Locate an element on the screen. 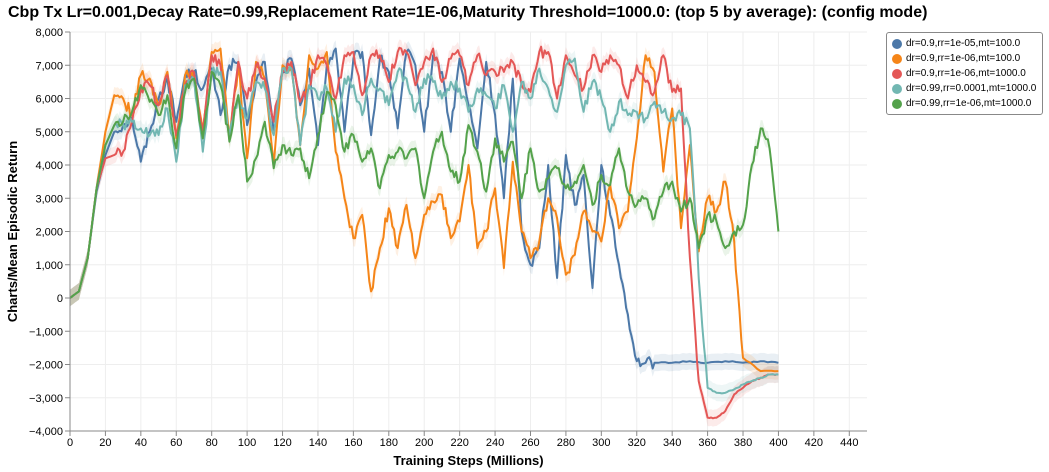  y-tick-label: −2,000 is located at coordinates (46, 366).